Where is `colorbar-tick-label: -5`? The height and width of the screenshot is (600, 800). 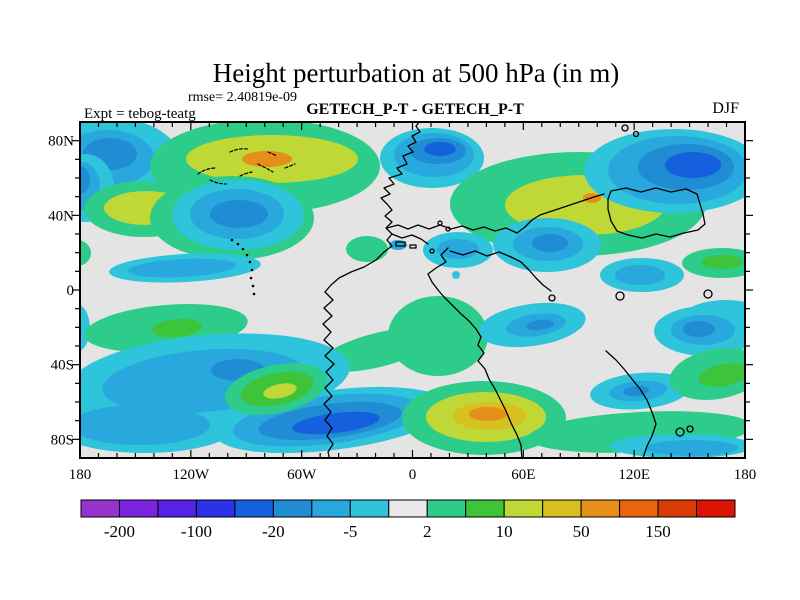
colorbar-tick-label: -5 is located at coordinates (350, 531).